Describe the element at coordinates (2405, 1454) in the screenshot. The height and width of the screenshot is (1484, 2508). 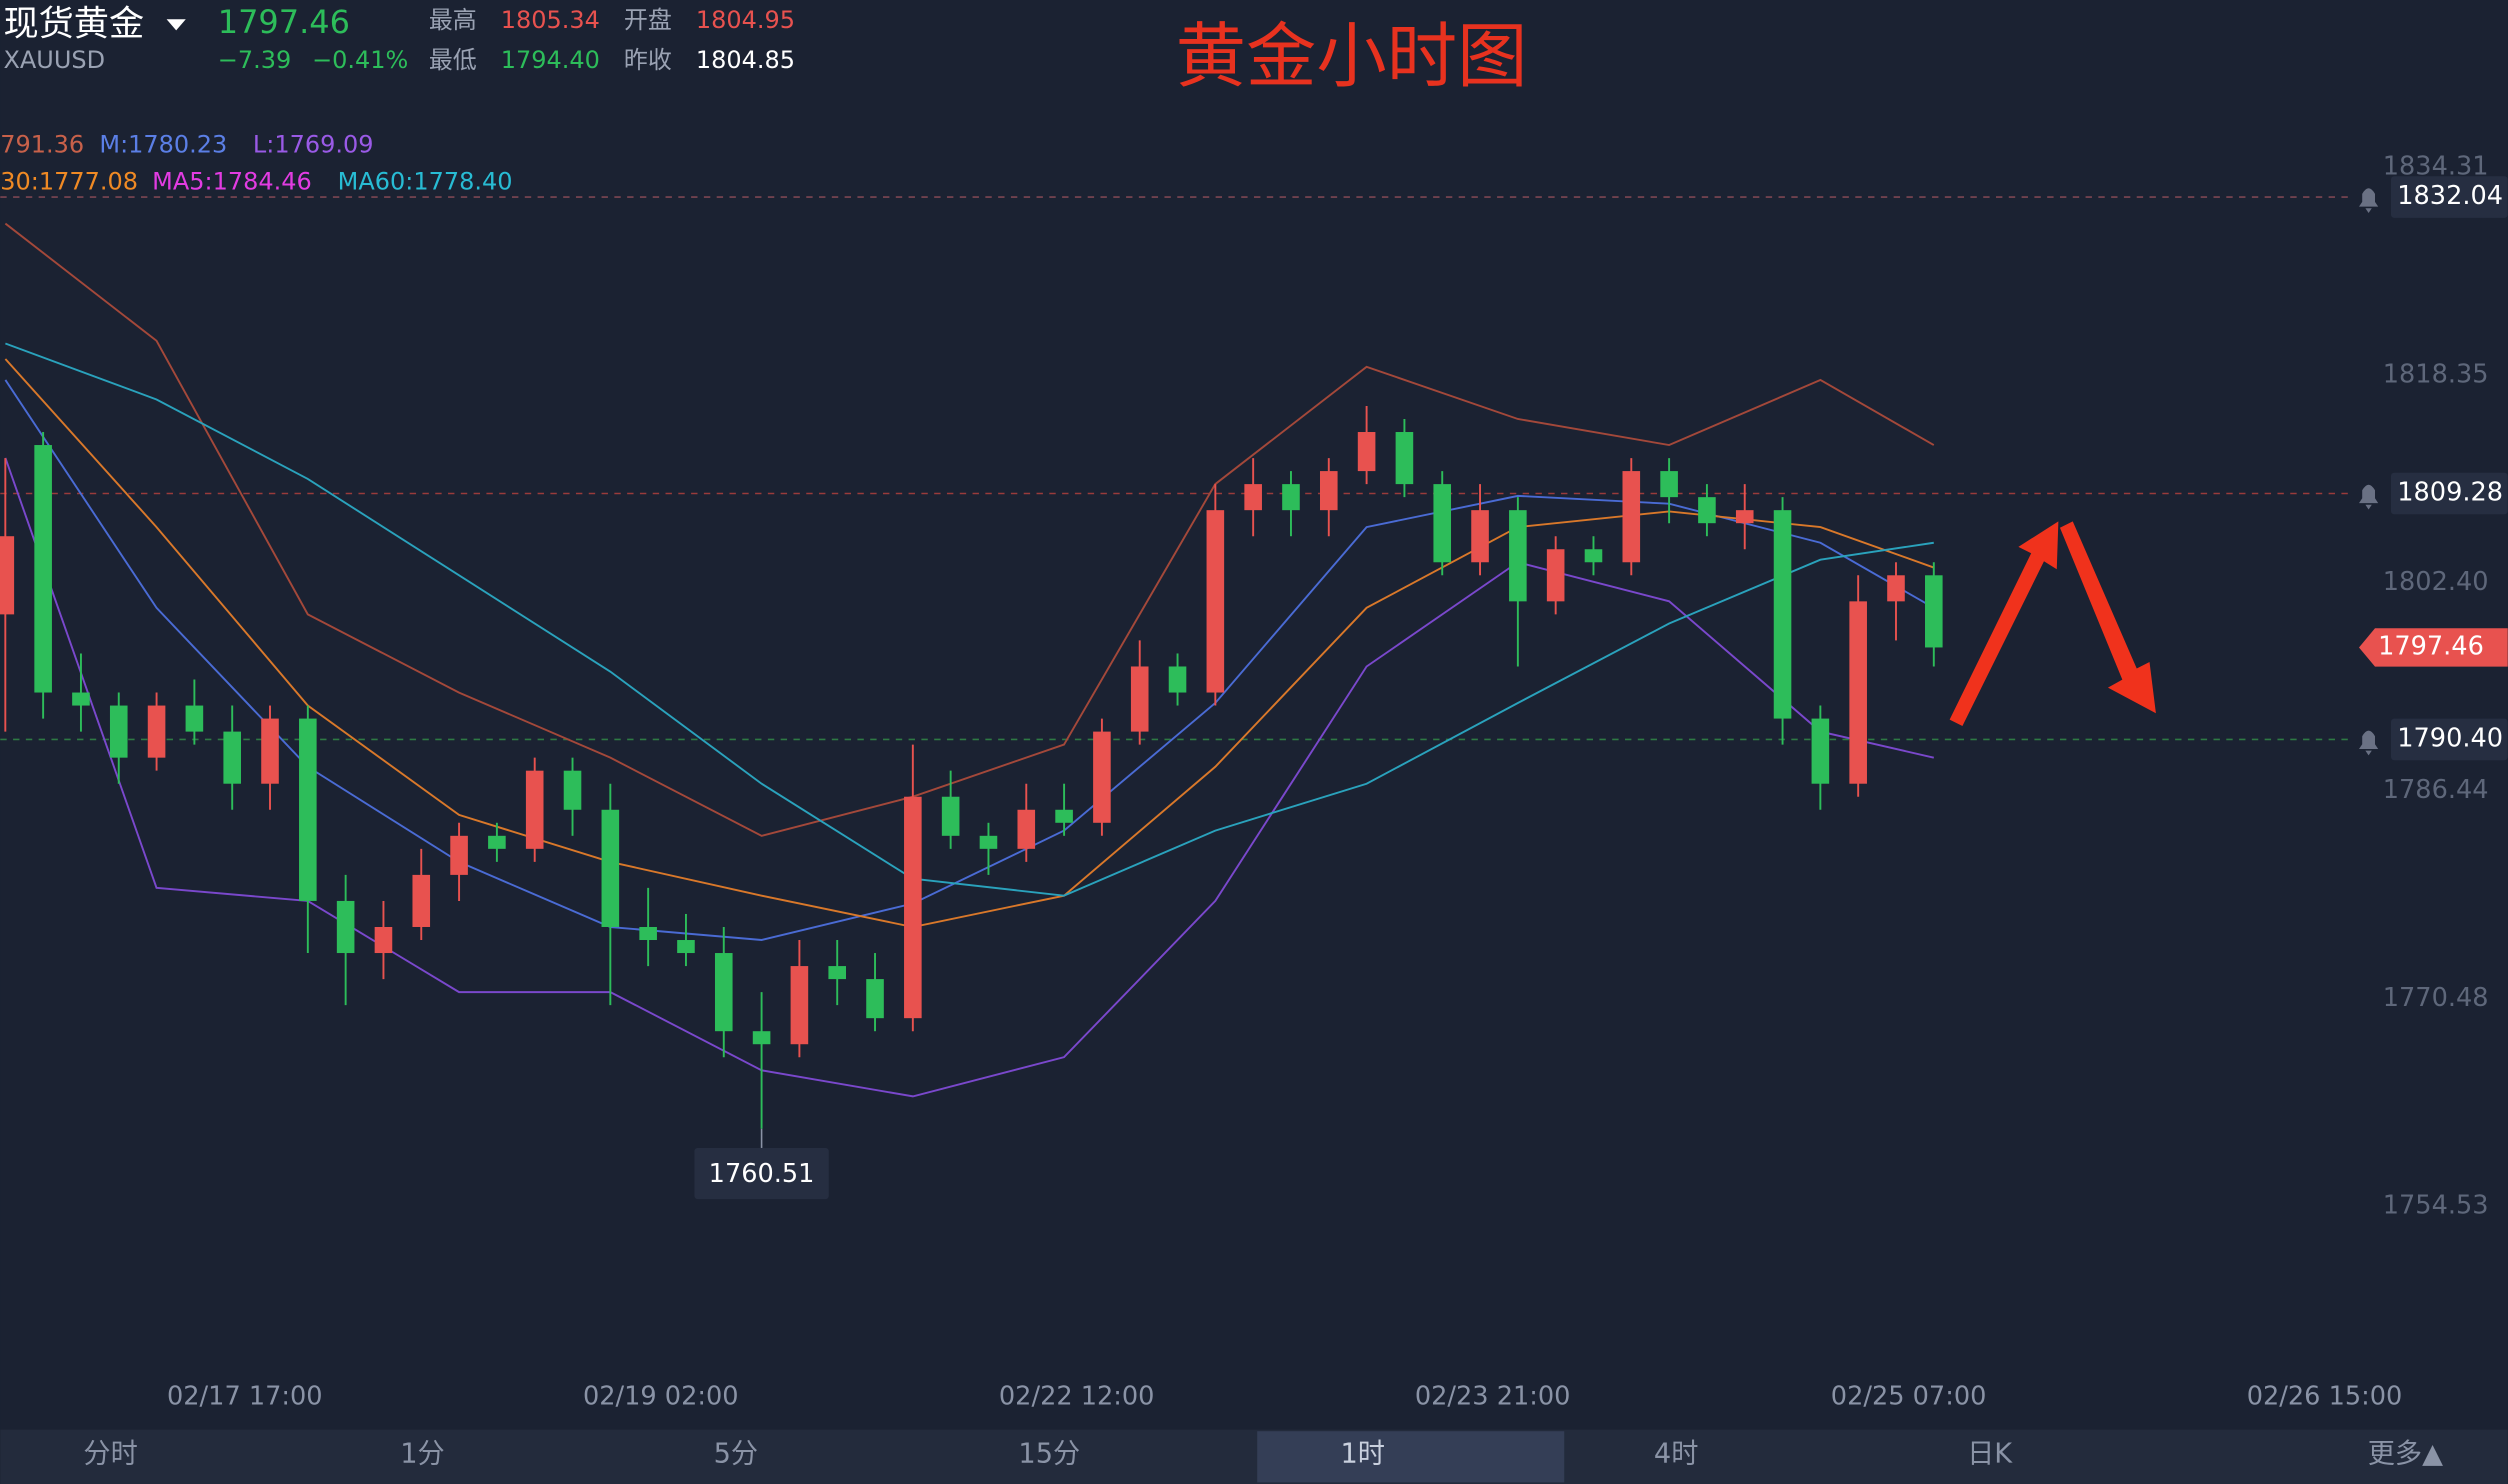
I see `tab-label: 更多▲` at that location.